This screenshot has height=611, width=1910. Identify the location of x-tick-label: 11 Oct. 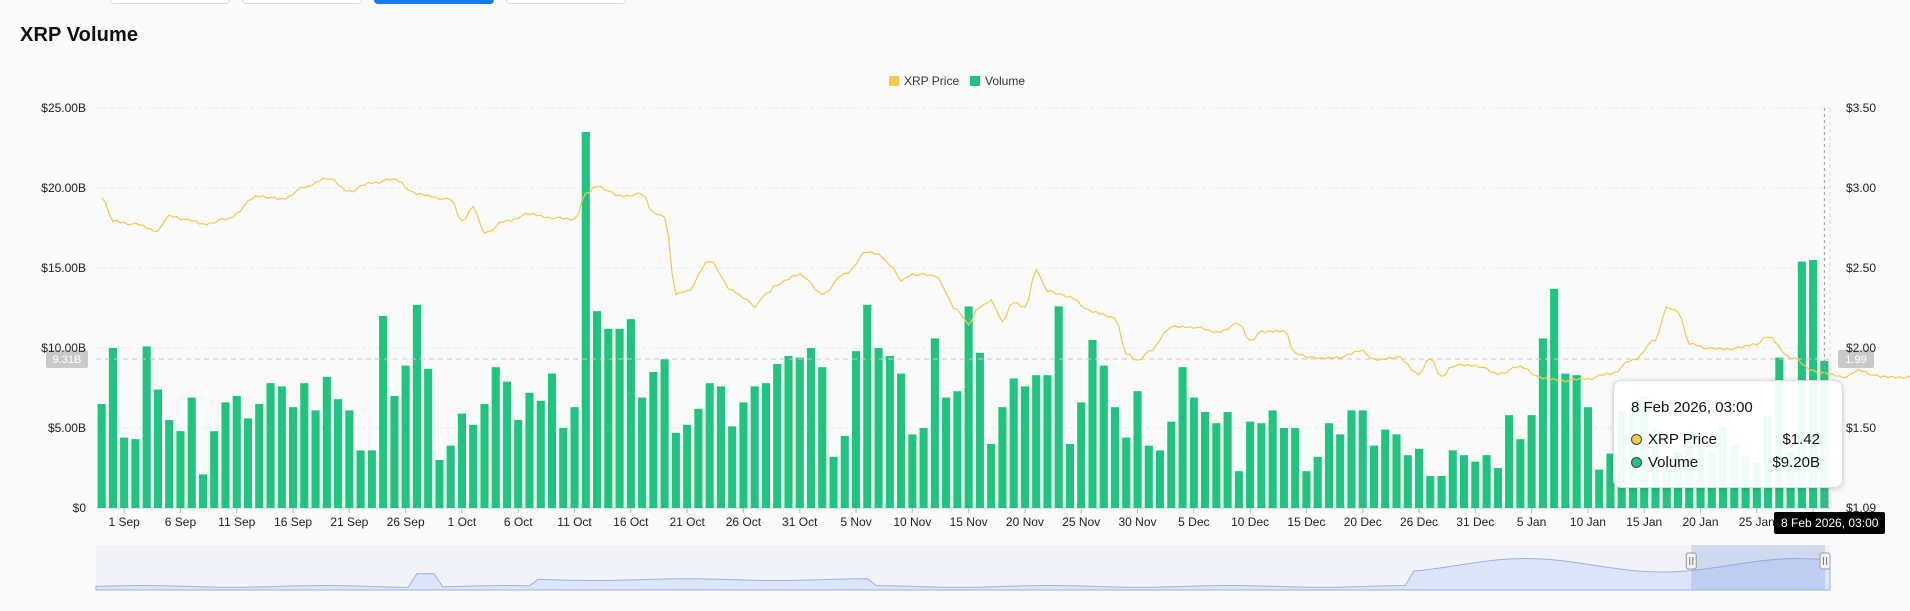
(574, 522).